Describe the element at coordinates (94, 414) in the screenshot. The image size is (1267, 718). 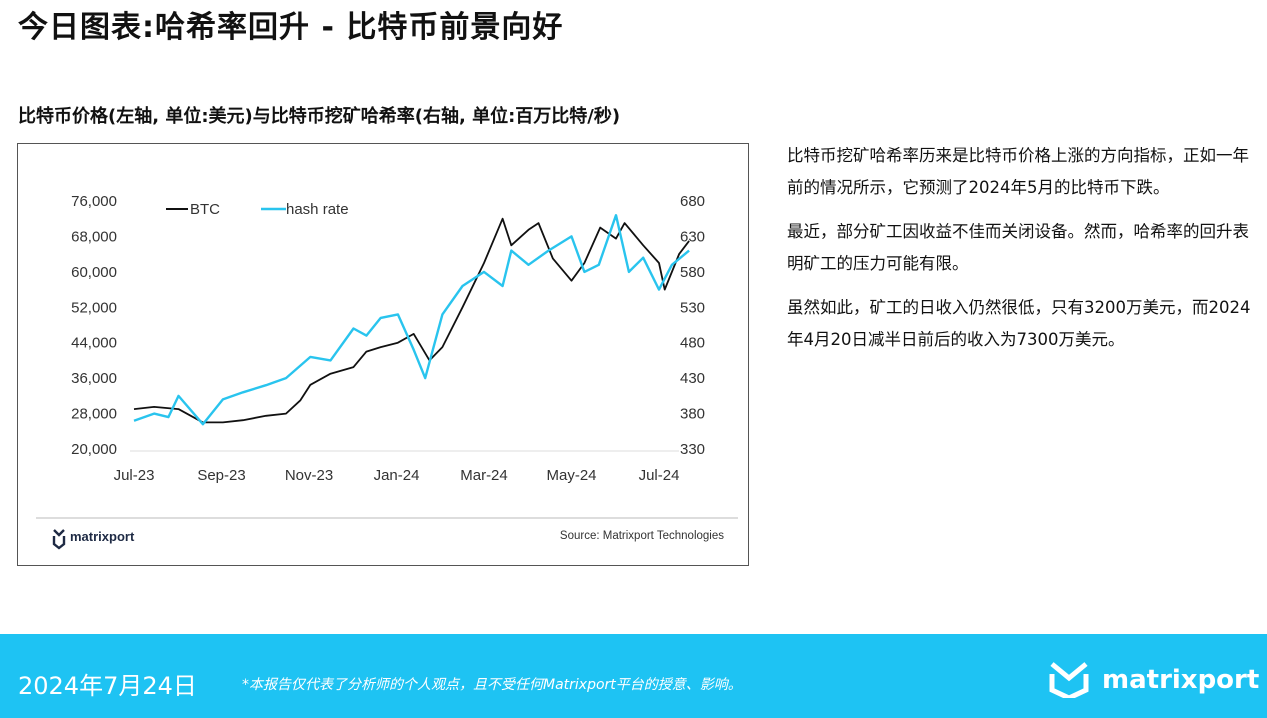
I see `y-left-tick: 28,000` at that location.